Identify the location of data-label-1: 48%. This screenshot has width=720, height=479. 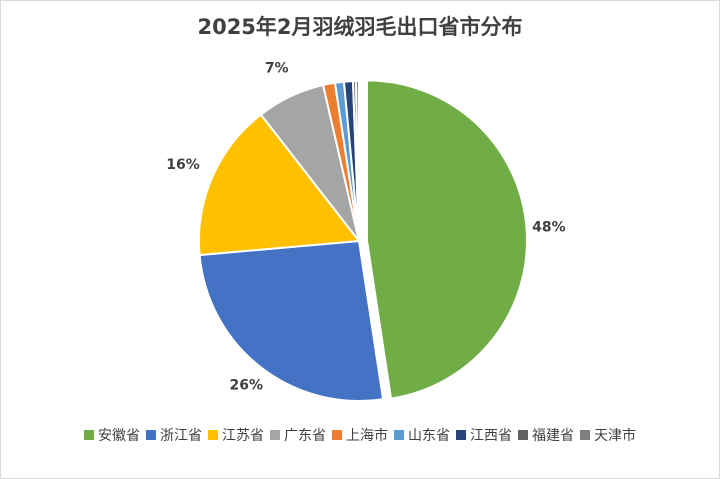
(549, 228).